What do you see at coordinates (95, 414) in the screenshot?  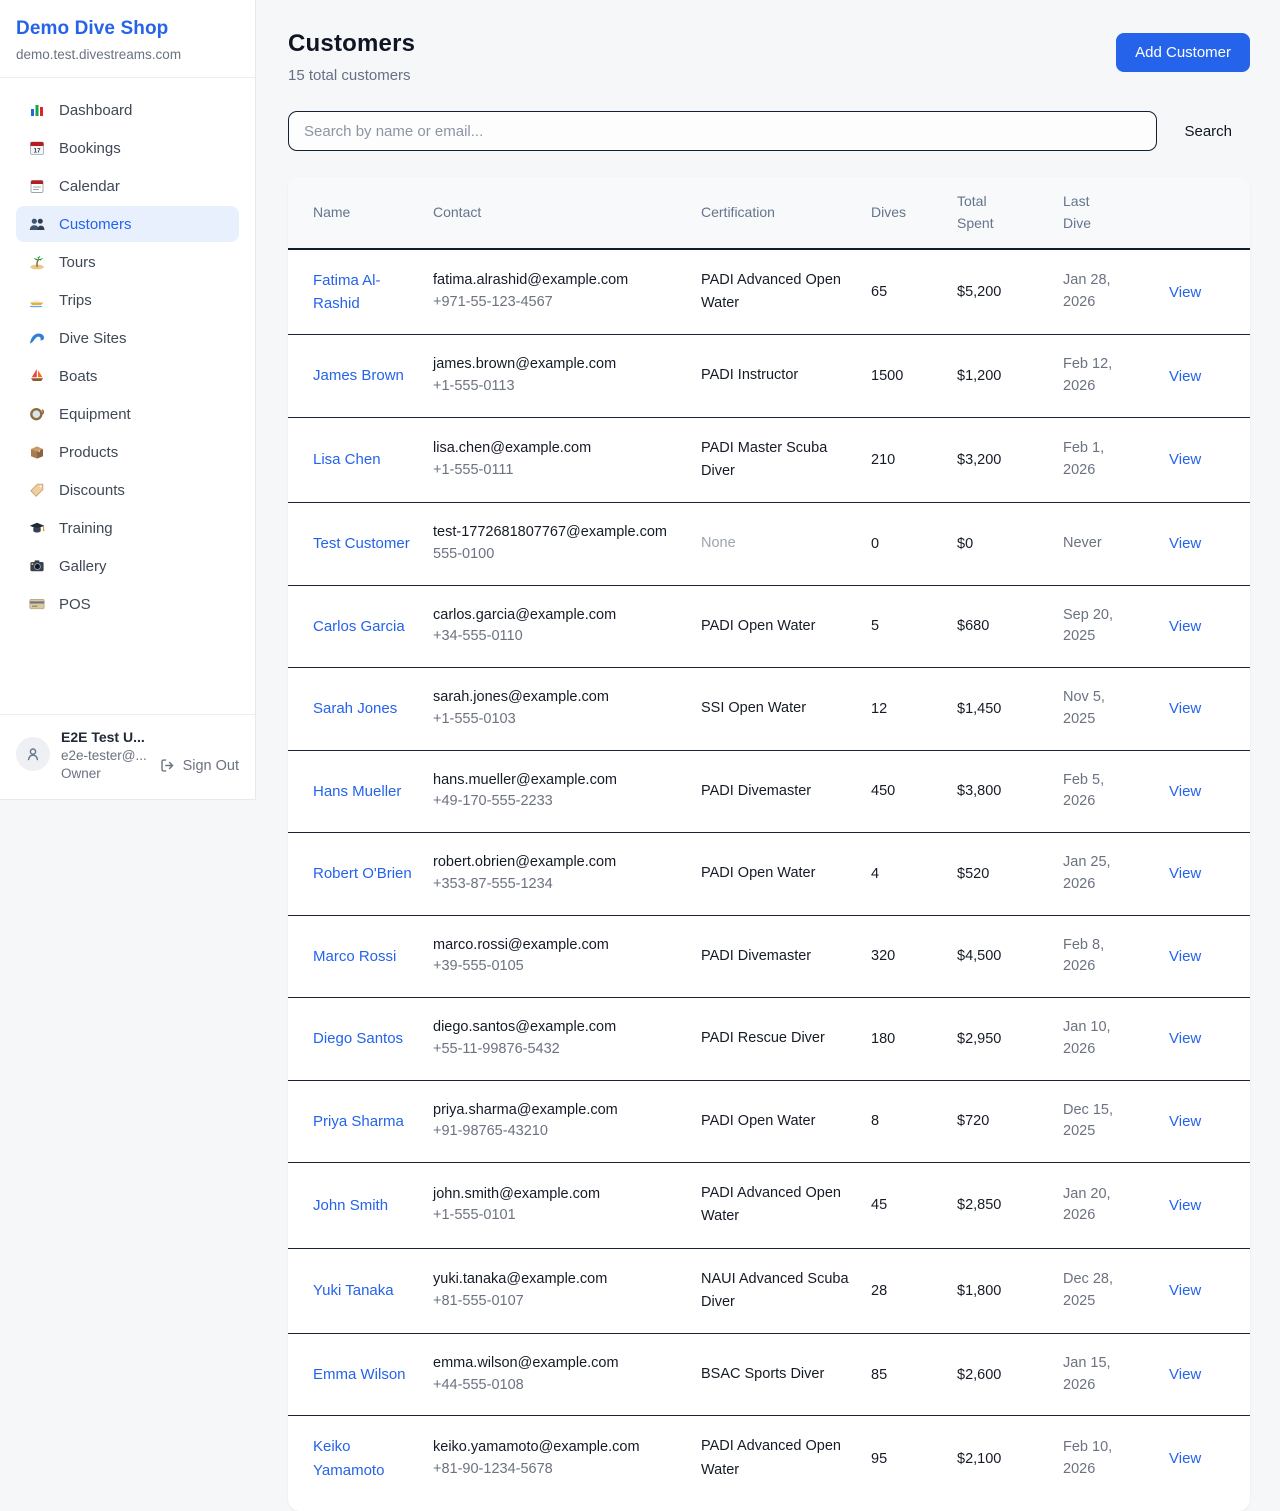 I see `sidebar-item-label: Equipment` at bounding box center [95, 414].